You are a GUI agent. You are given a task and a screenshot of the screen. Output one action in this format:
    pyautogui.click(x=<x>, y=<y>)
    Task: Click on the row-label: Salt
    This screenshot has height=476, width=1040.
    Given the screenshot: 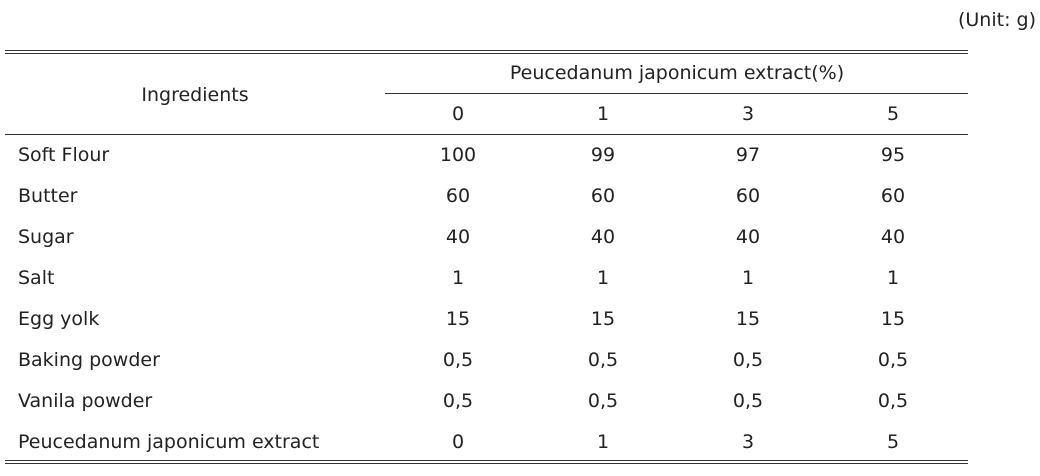 What is the action you would take?
    pyautogui.click(x=36, y=278)
    